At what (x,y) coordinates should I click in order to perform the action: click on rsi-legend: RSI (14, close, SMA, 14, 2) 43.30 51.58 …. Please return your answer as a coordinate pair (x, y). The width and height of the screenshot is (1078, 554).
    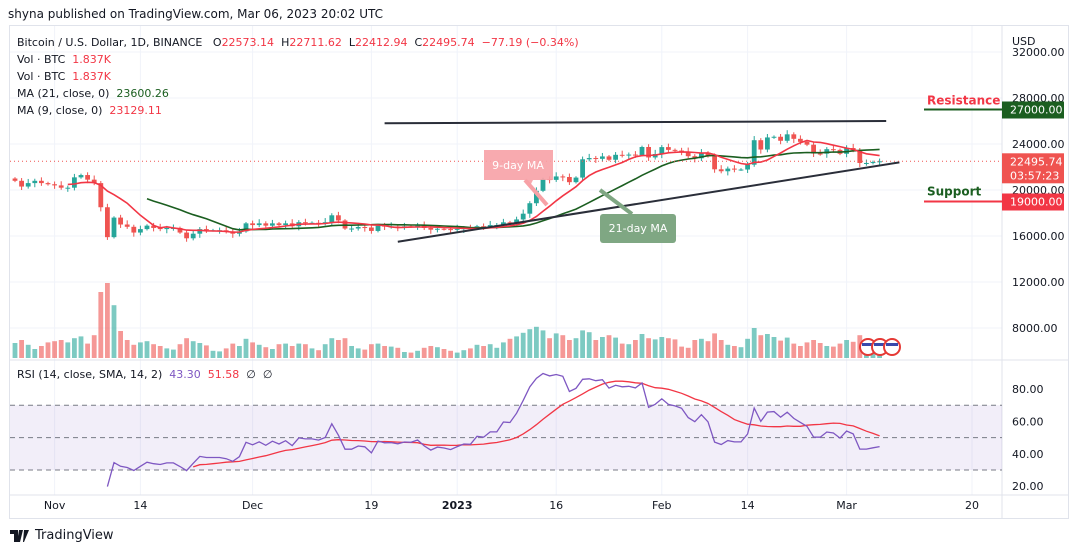
    Looking at the image, I should click on (144, 374).